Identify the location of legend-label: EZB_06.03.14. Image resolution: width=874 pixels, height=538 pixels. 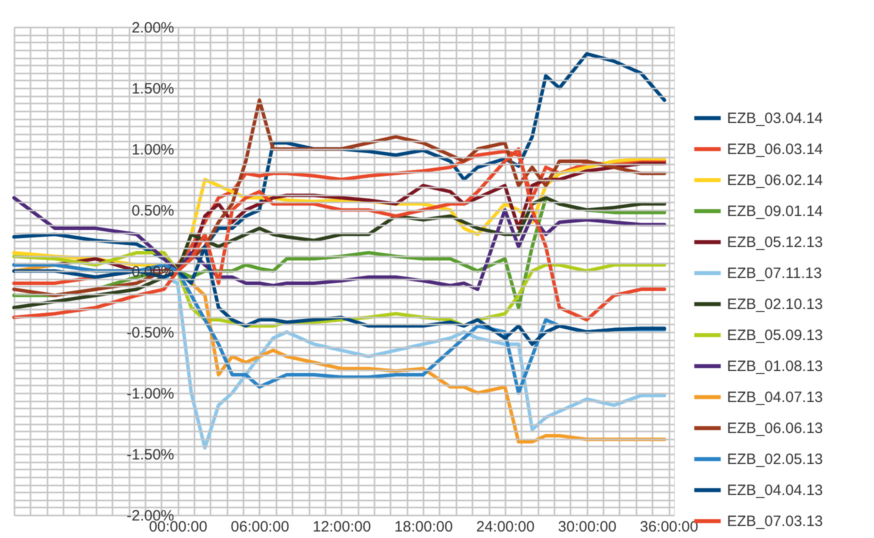
(775, 149).